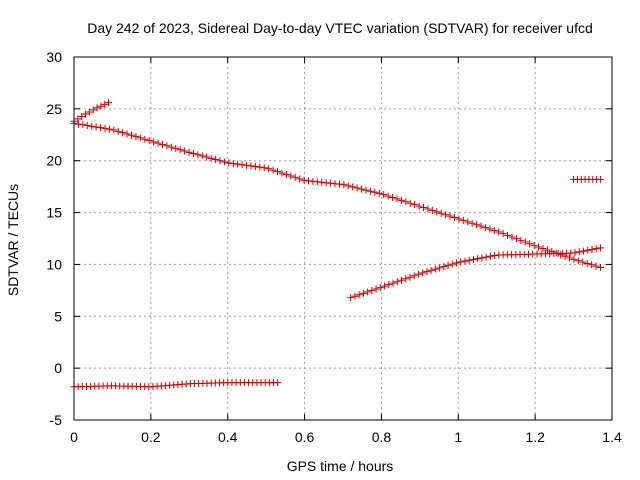 The image size is (640, 480). I want to click on x-axis-label: GPS time / hours, so click(340, 466).